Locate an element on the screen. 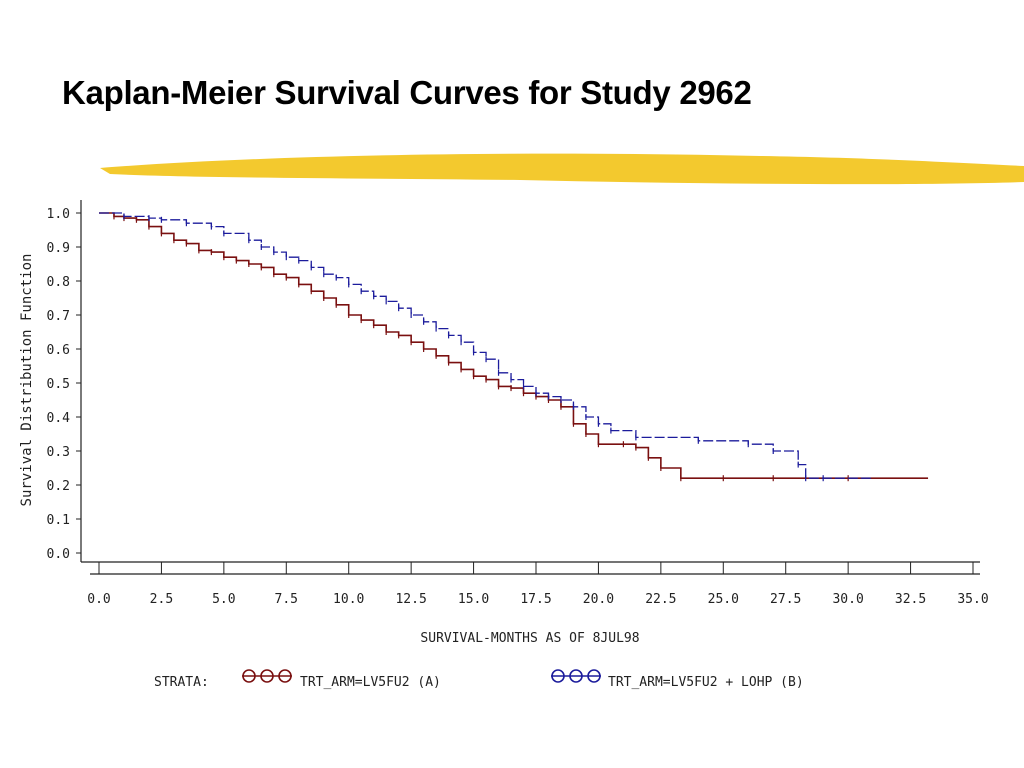  x-tick-label: 30.0 is located at coordinates (847, 599).